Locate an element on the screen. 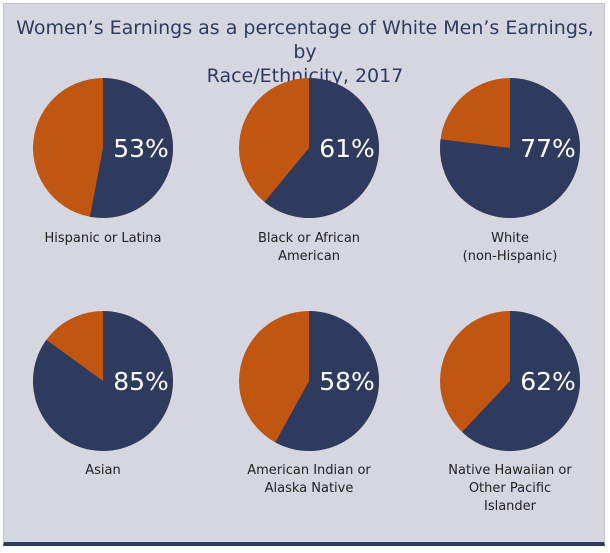 This screenshot has height=553, width=610. pie-5: 58% American Indian or Alaska Native is located at coordinates (309, 403).